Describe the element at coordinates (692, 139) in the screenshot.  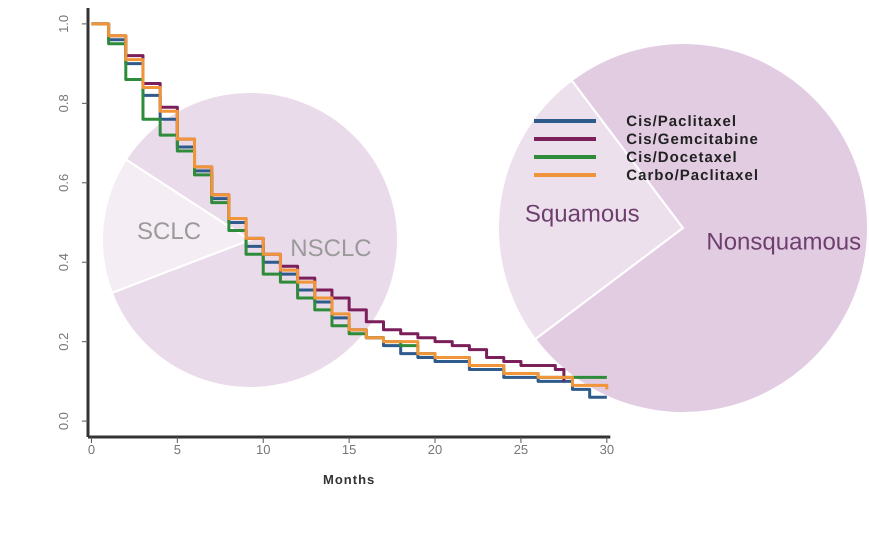
I see `legend-label: Cis/Gemcitabine` at that location.